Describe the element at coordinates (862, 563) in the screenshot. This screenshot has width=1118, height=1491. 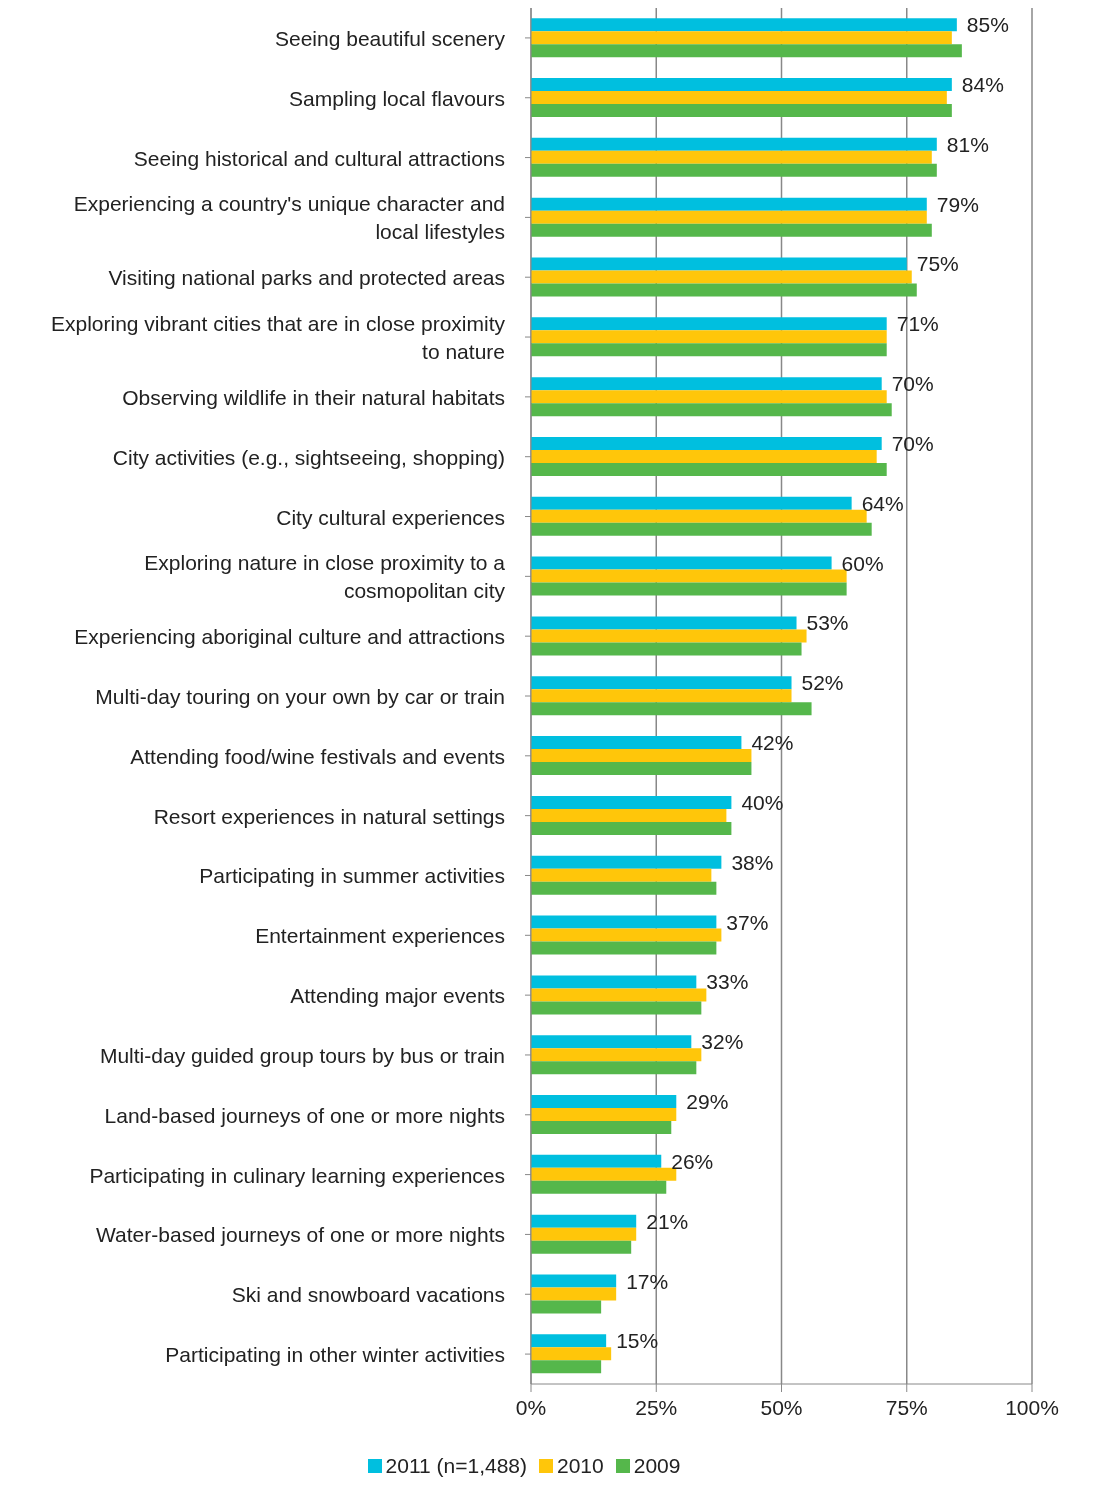
I see `data-label: 60%` at that location.